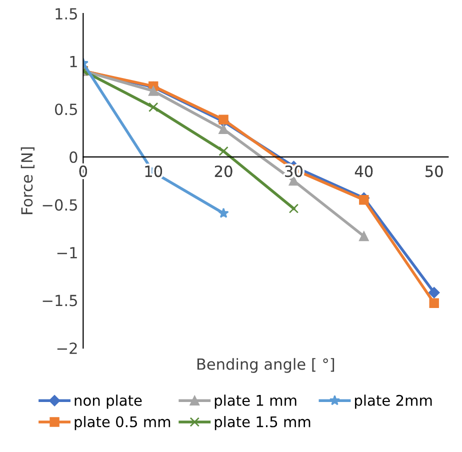 The image size is (462, 452). Describe the element at coordinates (59, 205) in the screenshot. I see `y-tick-label: −0.5` at that location.